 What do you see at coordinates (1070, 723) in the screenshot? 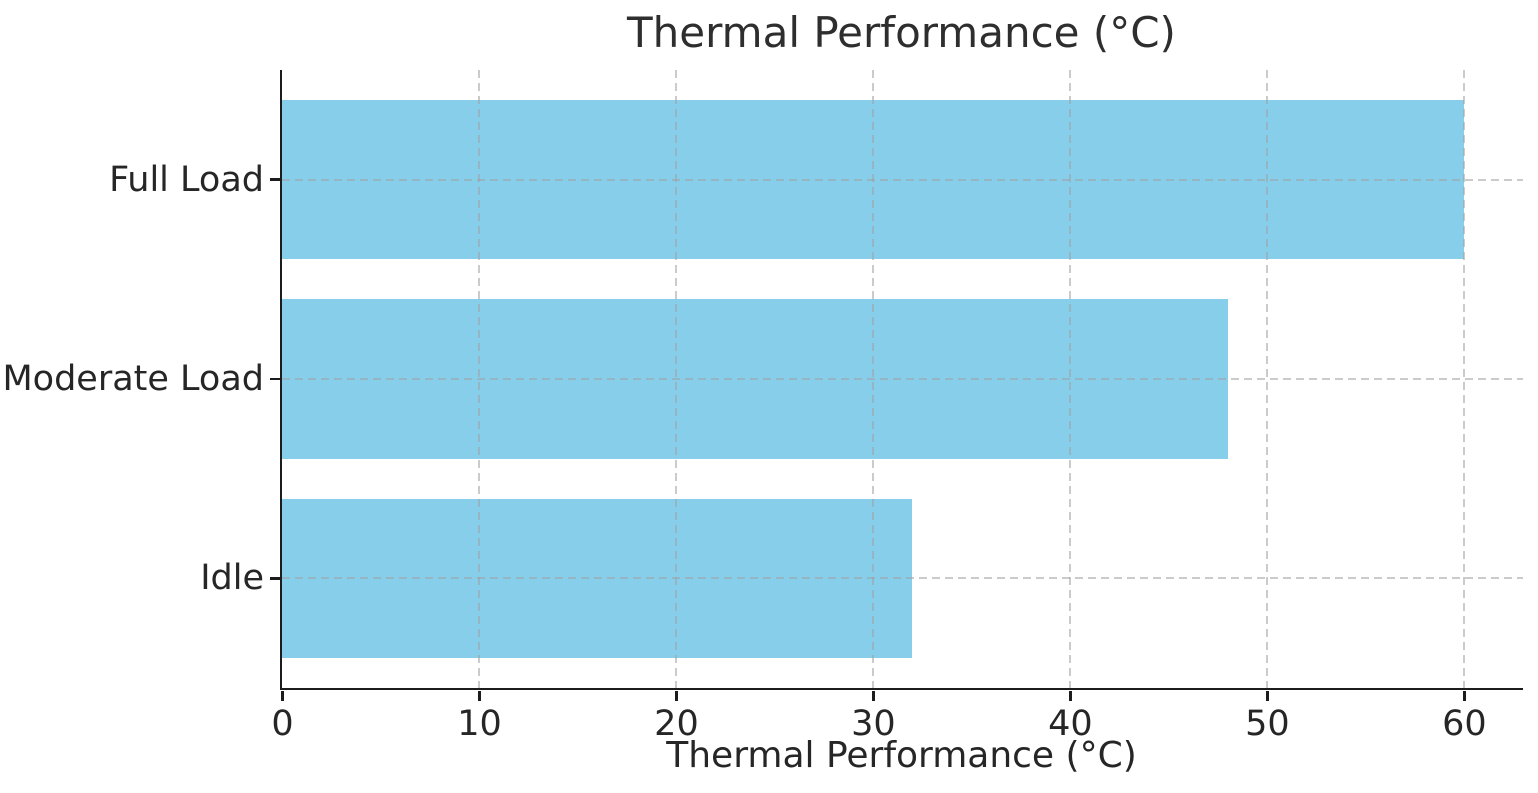
I see `x-tick-label: 40` at bounding box center [1070, 723].